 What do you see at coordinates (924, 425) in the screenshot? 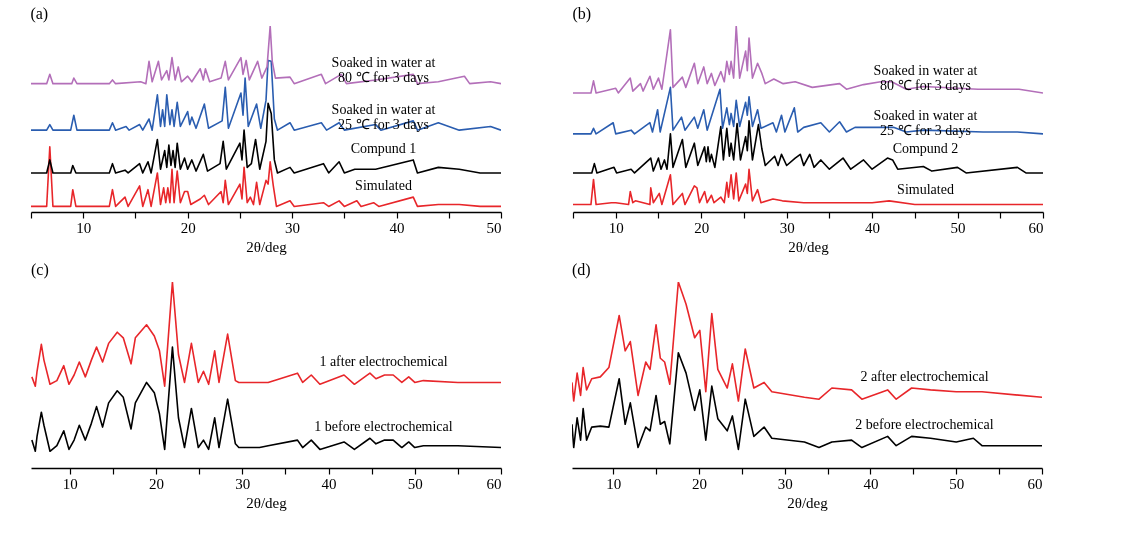
I see `series-label: 2 before electrochemical` at bounding box center [924, 425].